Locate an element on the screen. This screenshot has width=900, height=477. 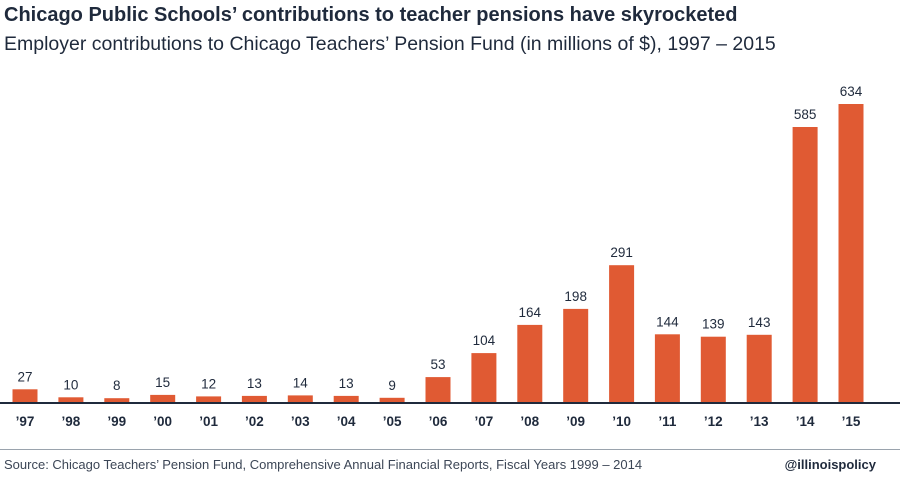
value-label-17: 585 is located at coordinates (805, 114).